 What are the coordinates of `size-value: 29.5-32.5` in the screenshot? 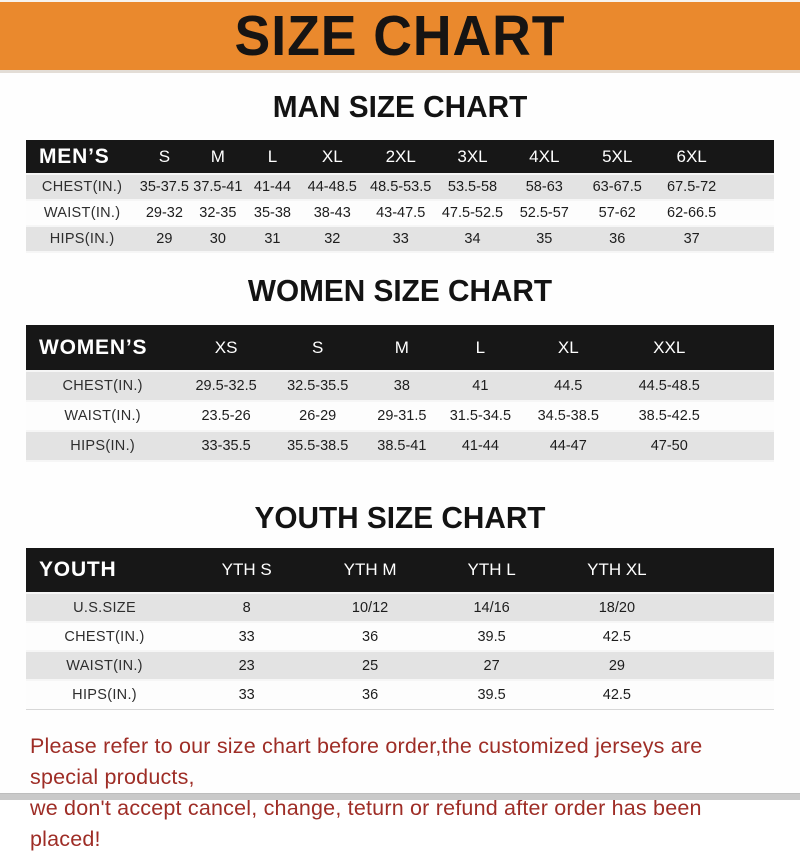 It's located at (226, 386).